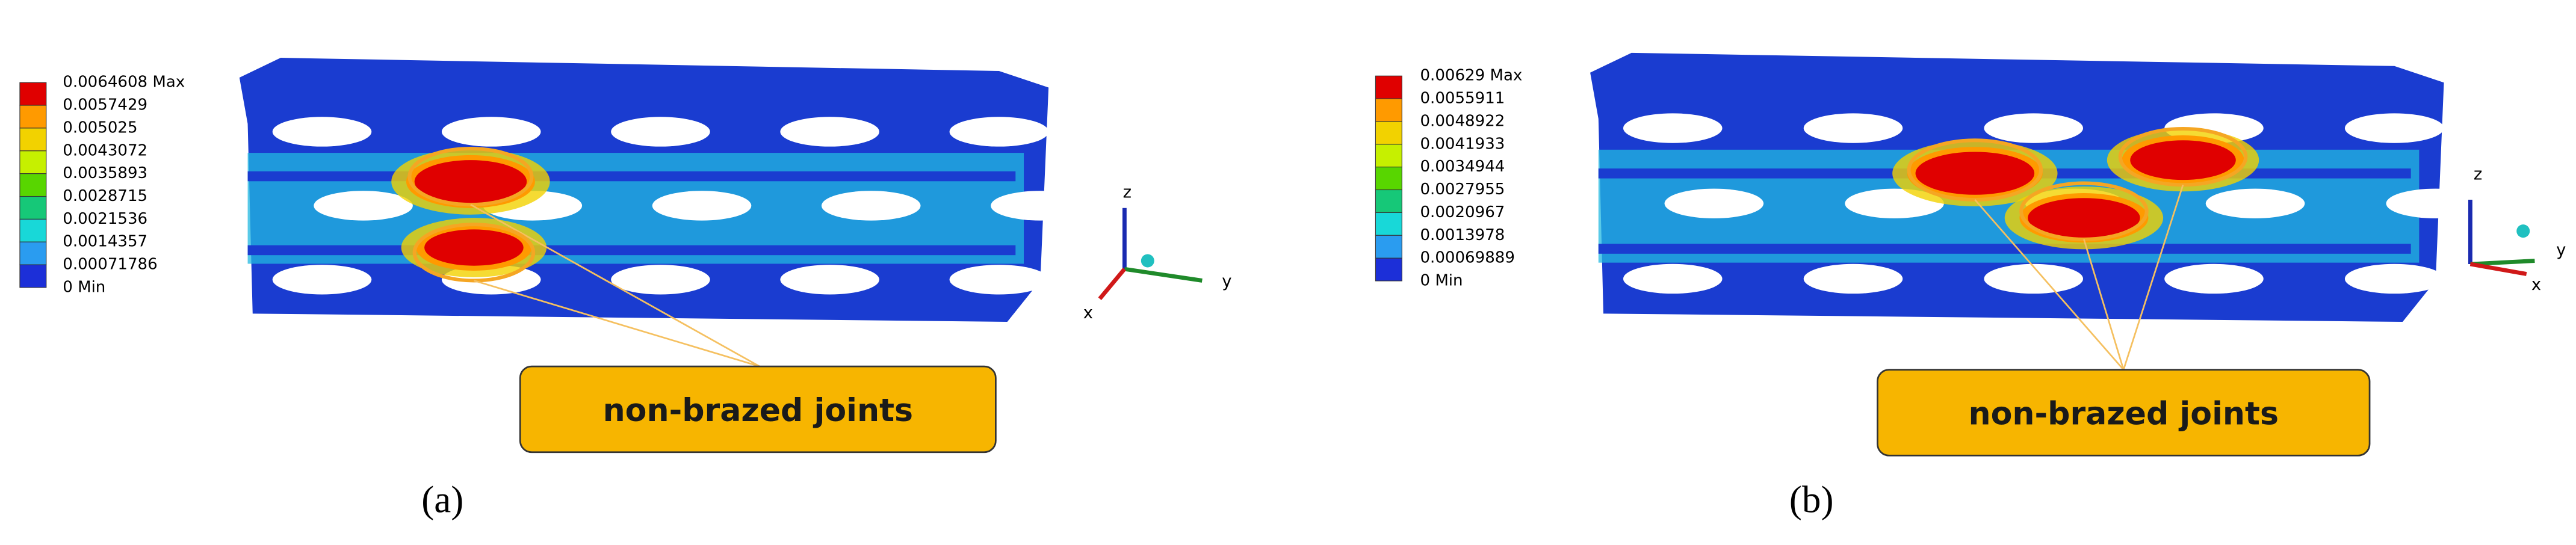 Image resolution: width=2576 pixels, height=545 pixels. I want to click on legend-label: 0.0043072, so click(105, 150).